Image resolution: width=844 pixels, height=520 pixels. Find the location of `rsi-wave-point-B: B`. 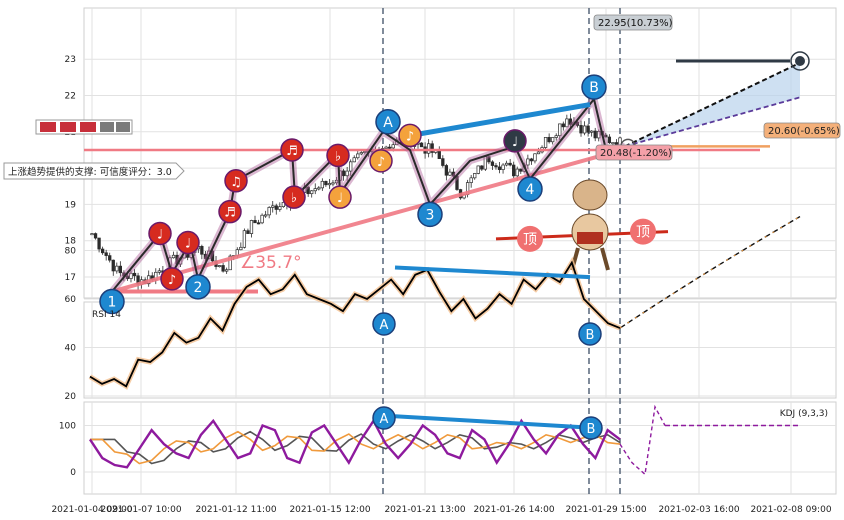

rsi-wave-point-B: B is located at coordinates (590, 334).